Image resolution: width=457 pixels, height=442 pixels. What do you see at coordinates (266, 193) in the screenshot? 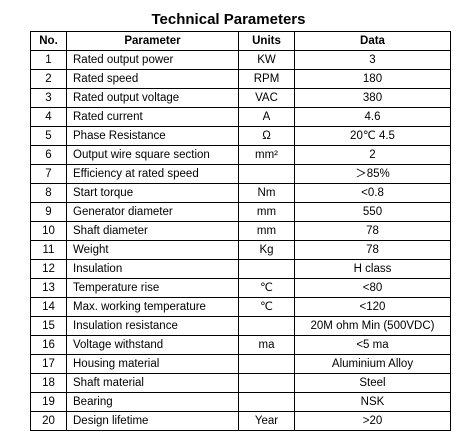
I see `cell-units: Nm` at bounding box center [266, 193].